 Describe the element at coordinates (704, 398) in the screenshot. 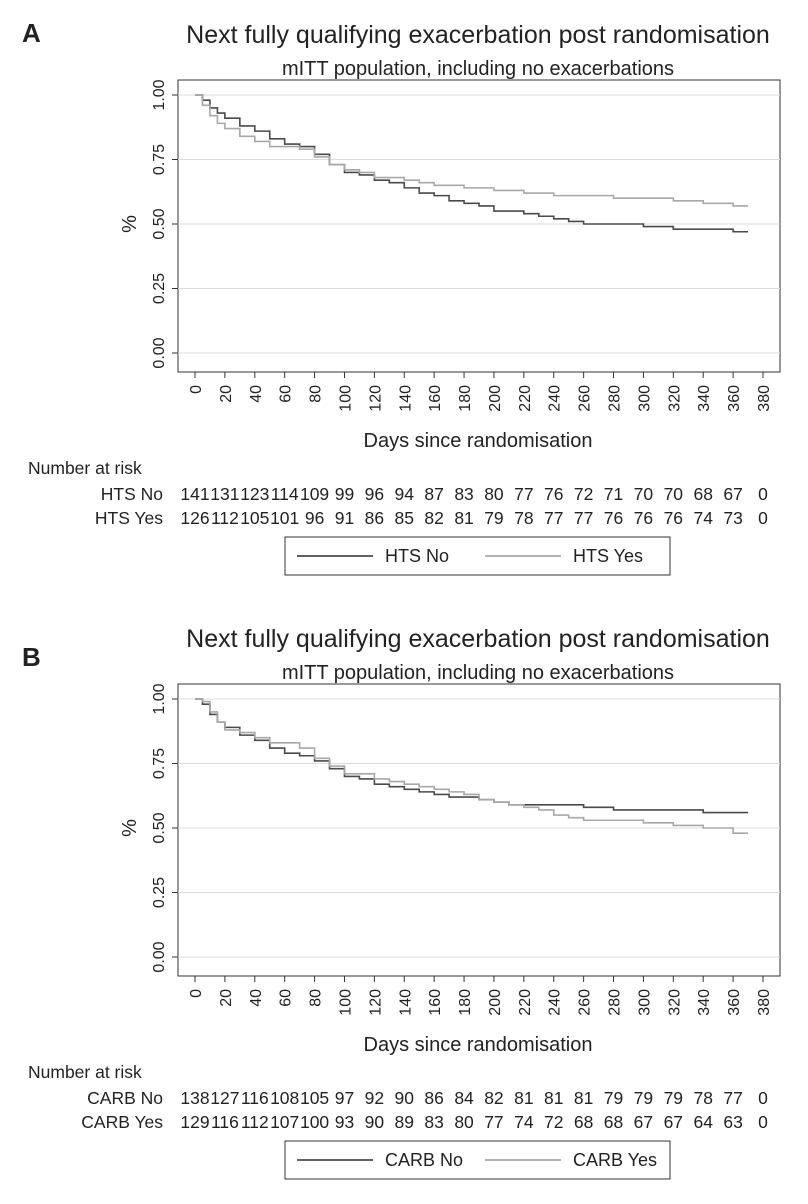

I see `x-tick-label: 340` at that location.